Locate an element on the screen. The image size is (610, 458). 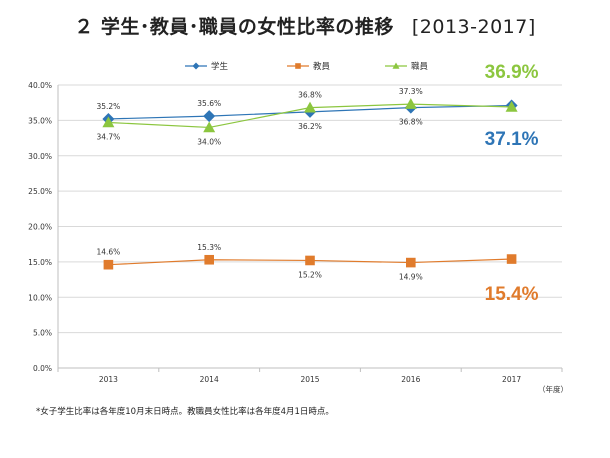
legend-label-gakusei: 学生 is located at coordinates (220, 66).